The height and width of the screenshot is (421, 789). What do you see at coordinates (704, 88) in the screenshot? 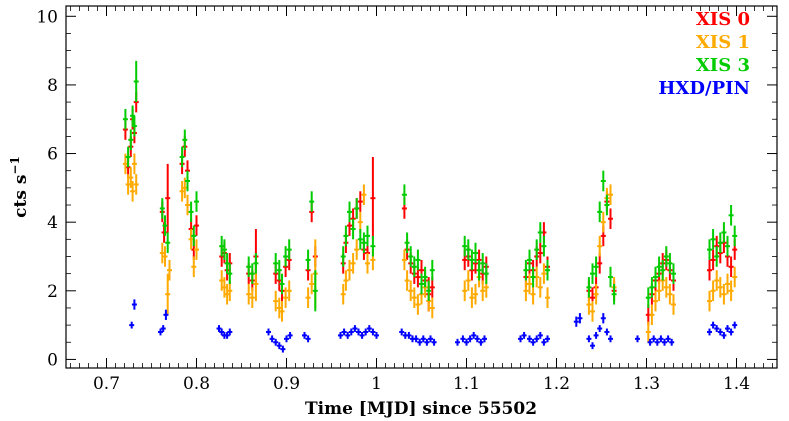
I see `legend-item-hxd-pin: HXD/PIN` at bounding box center [704, 88].